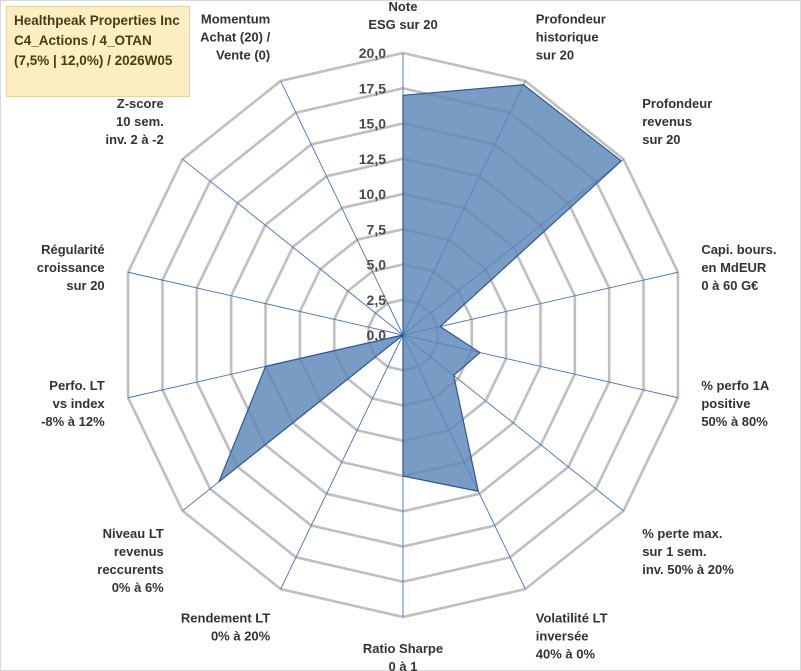 The height and width of the screenshot is (671, 801). Describe the element at coordinates (130, 569) in the screenshot. I see `axis-label: reccurents` at that location.